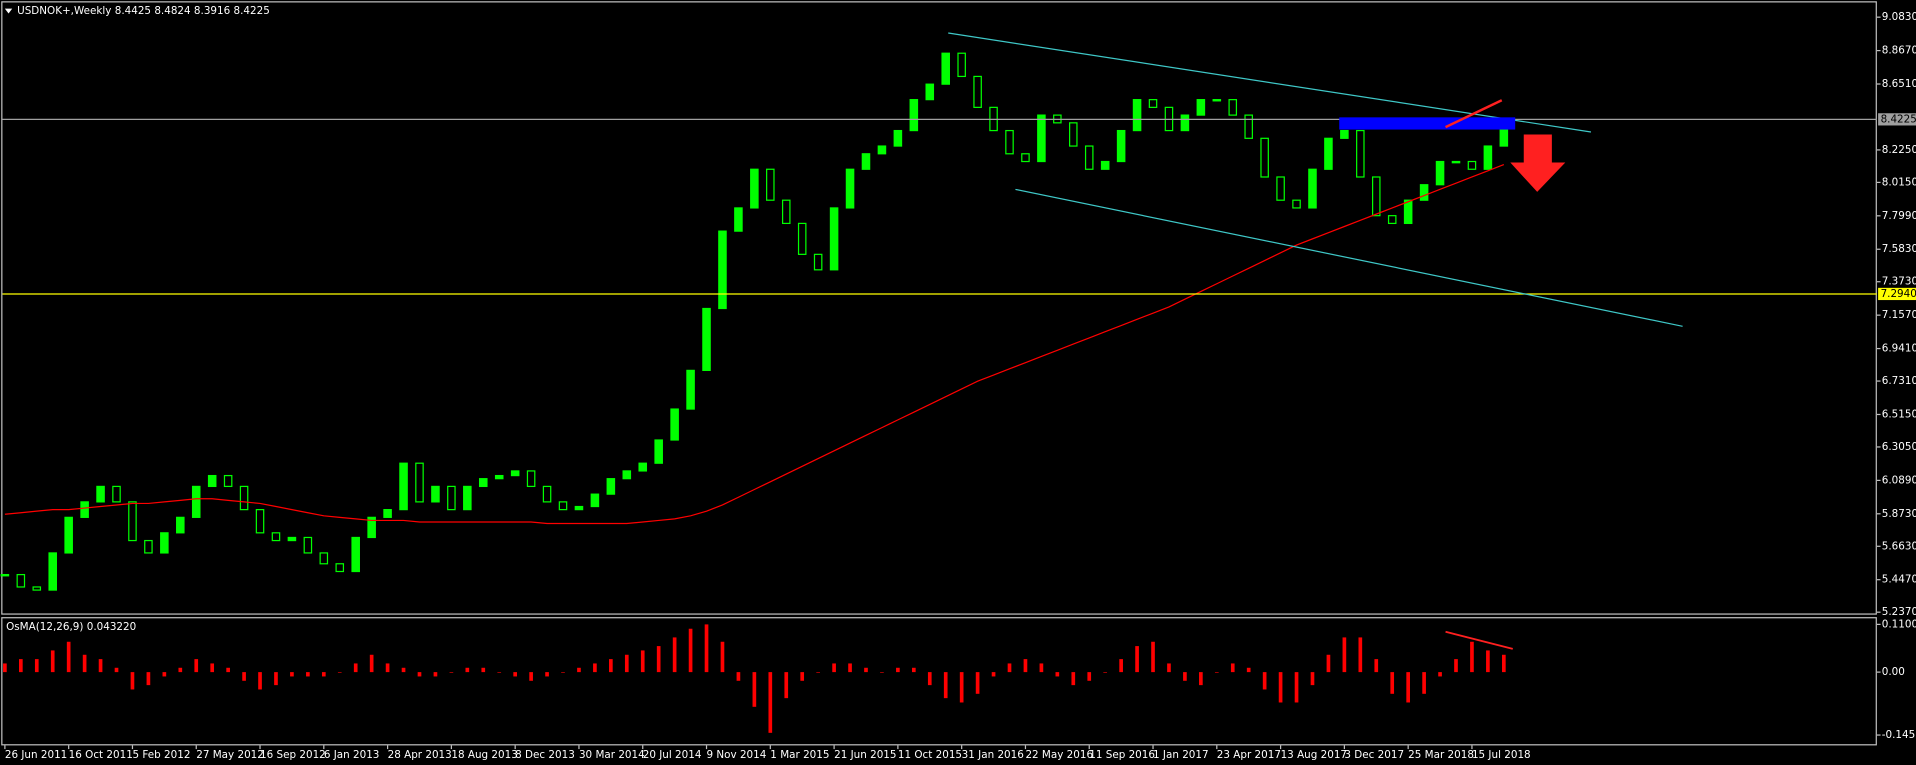  Describe the element at coordinates (1899, 51) in the screenshot. I see `y-tick-label: 8.8670` at that location.